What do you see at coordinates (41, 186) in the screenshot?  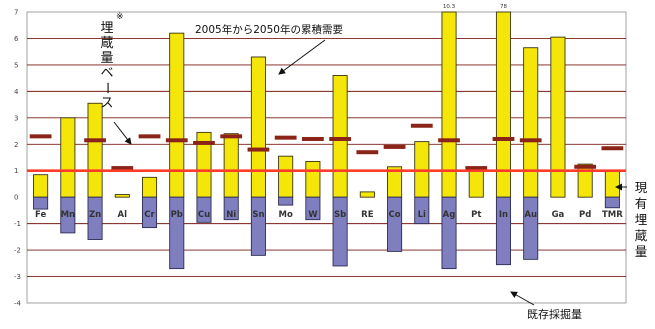 I see `bar-demand-fe` at bounding box center [41, 186].